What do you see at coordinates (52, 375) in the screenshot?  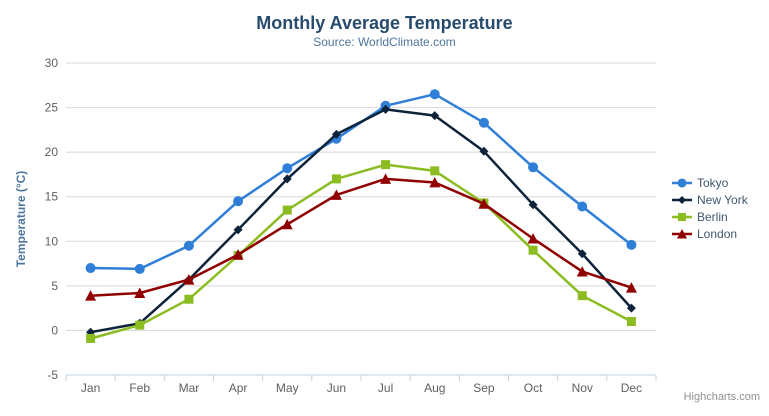 I see `y-axis-label: -5` at bounding box center [52, 375].